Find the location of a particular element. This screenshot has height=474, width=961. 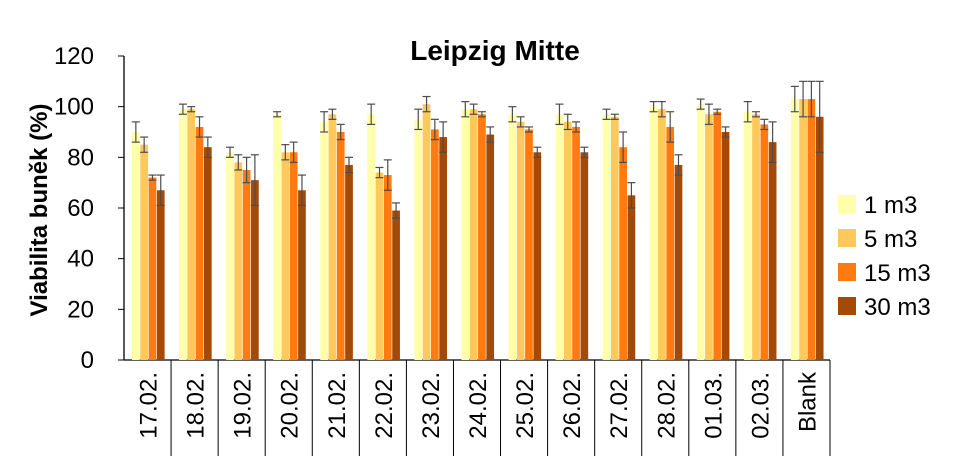

x-tick-label: 17.02. is located at coordinates (149, 405).